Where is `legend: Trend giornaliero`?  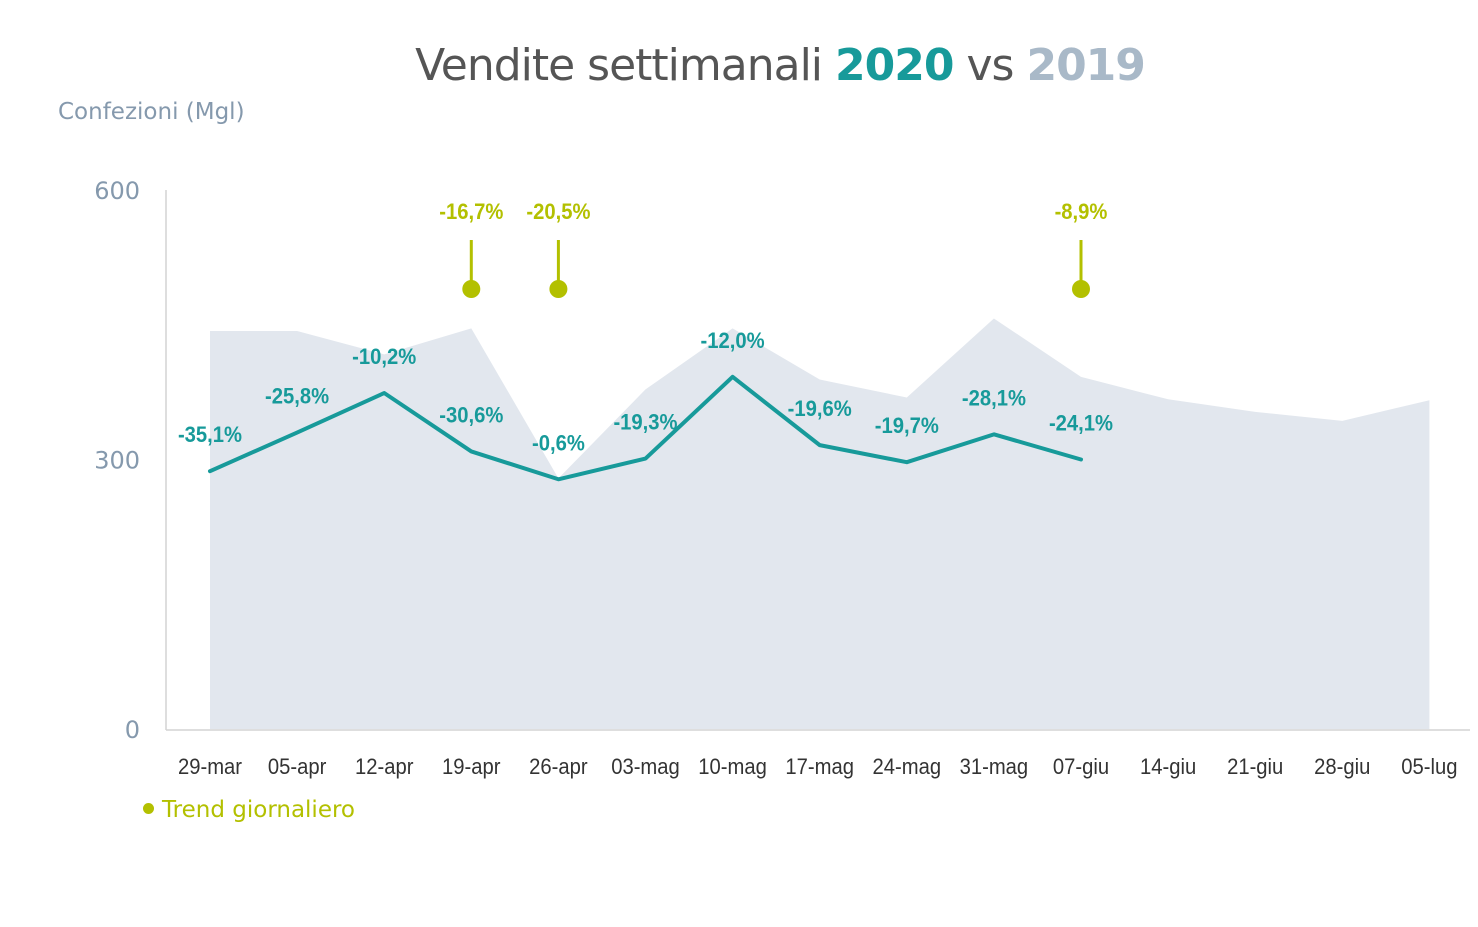
legend: Trend giornaliero is located at coordinates (249, 810).